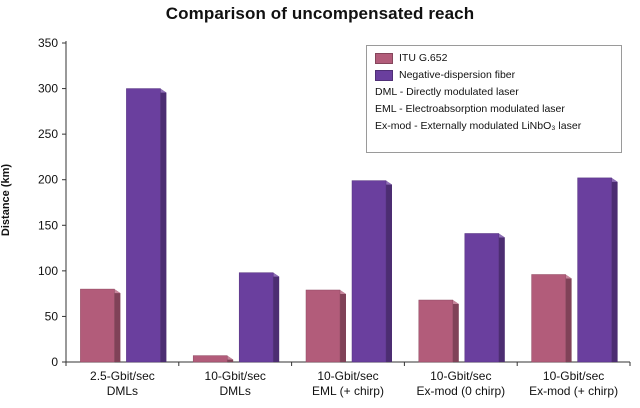 This screenshot has height=408, width=640. What do you see at coordinates (470, 109) in the screenshot?
I see `legend-note-eml: EML - Electroabsorption modulated laser` at bounding box center [470, 109].